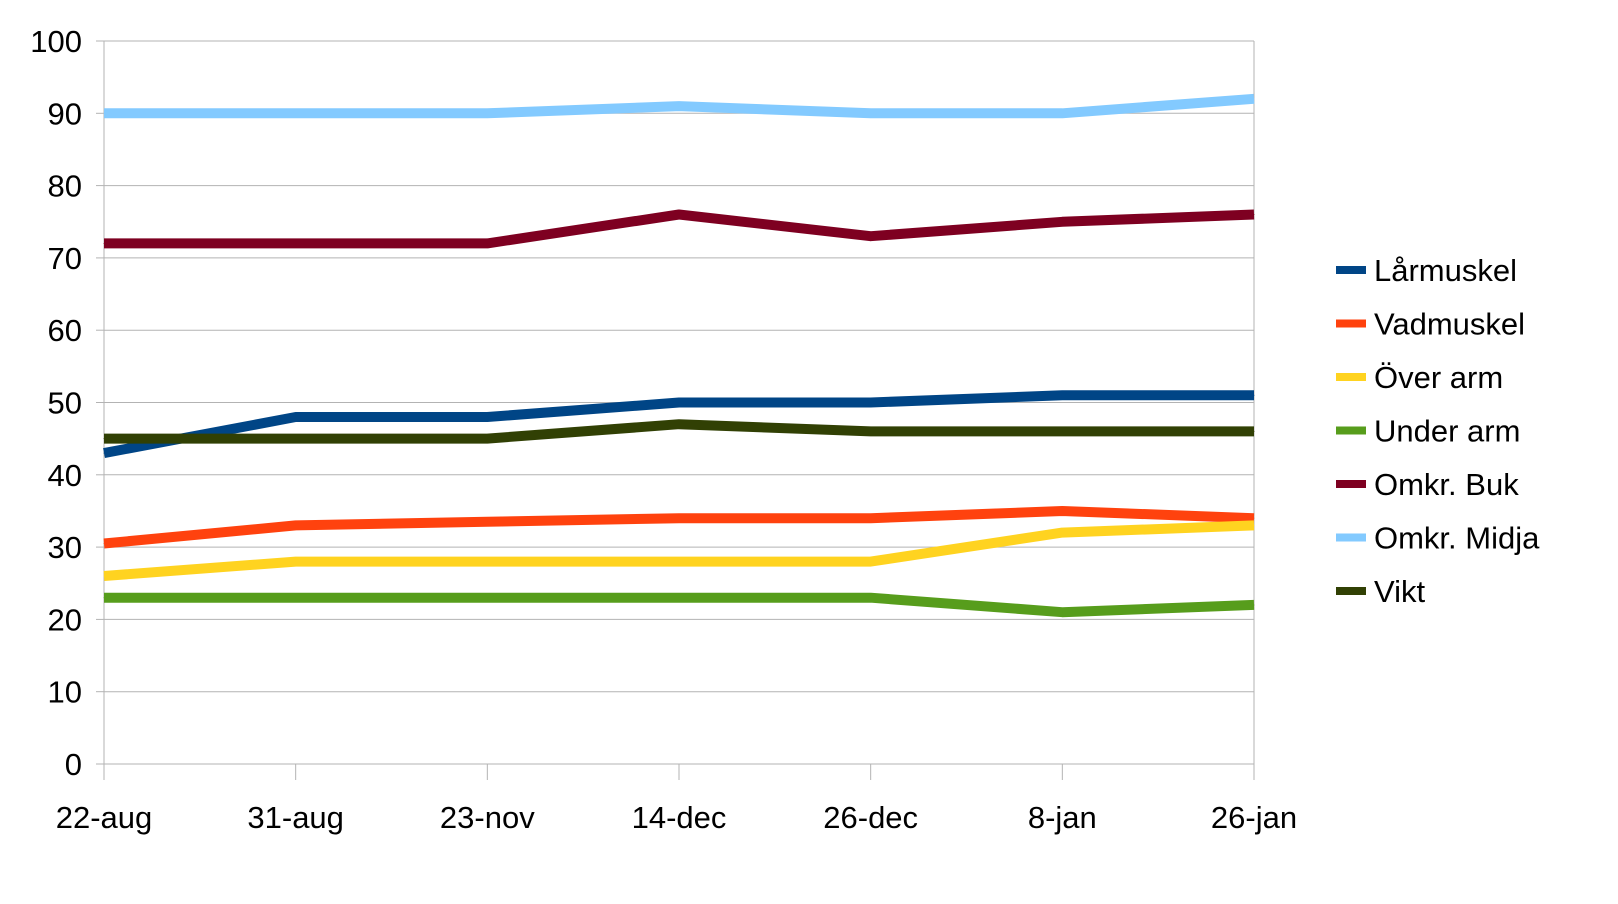 The image size is (1618, 904). I want to click on x-tick-label-4: 26-dec, so click(870, 817).